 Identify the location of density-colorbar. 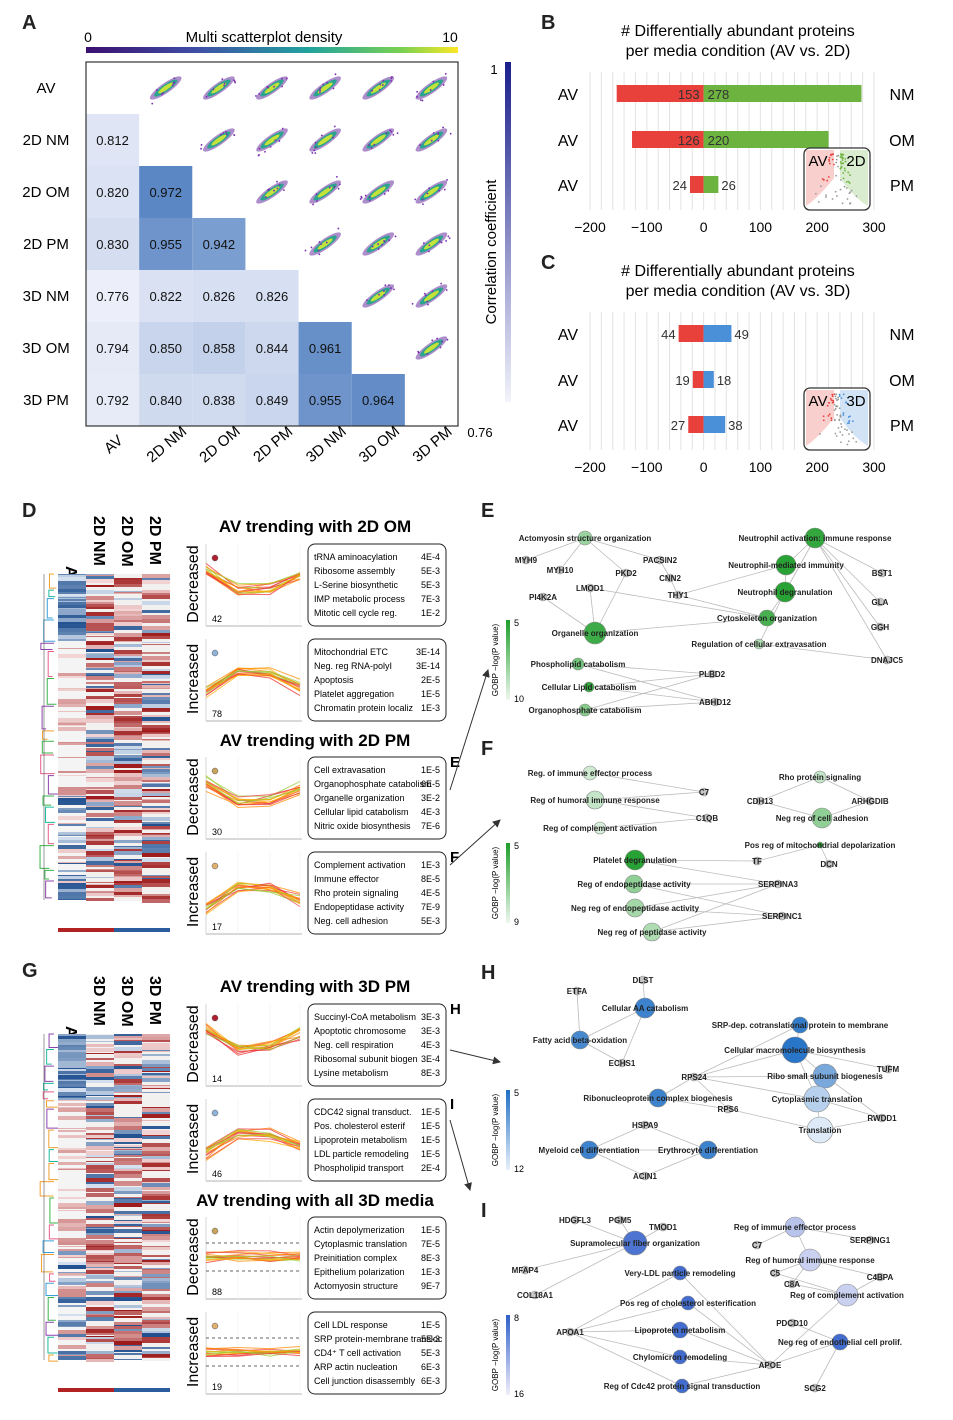
(272, 50).